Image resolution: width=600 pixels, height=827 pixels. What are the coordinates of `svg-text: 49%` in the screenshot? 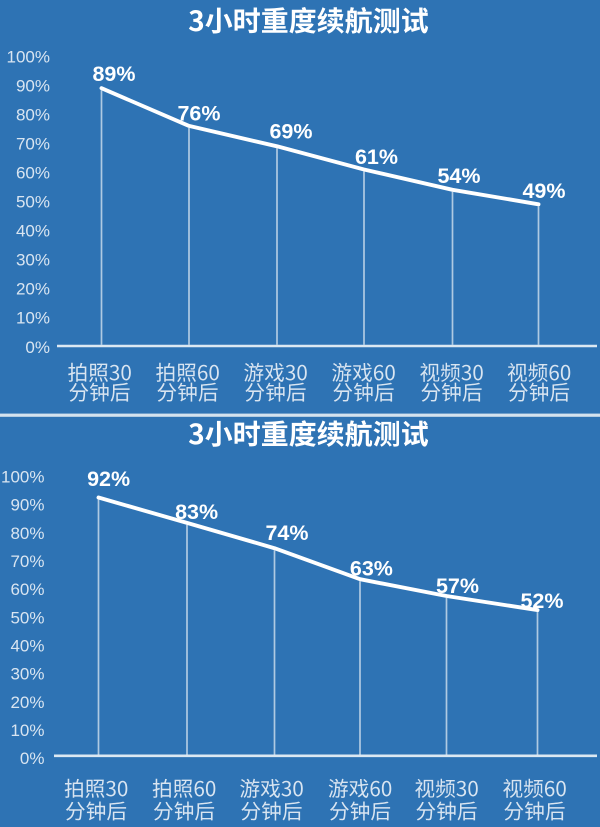 It's located at (543, 191).